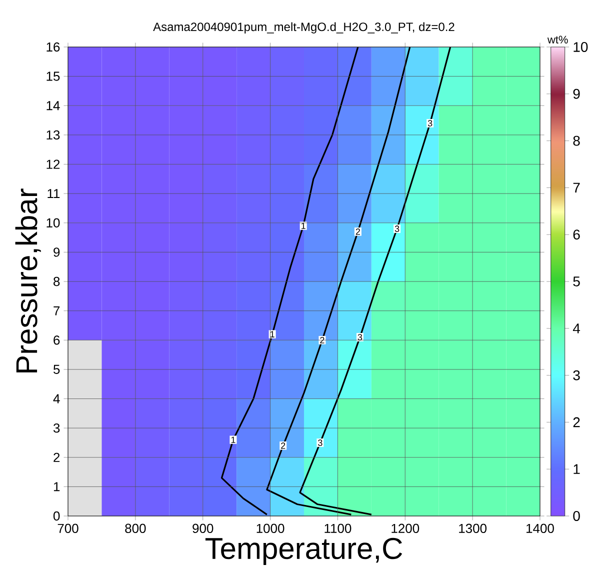 The height and width of the screenshot is (587, 593). I want to click on color-bar-label: 3, so click(576, 375).